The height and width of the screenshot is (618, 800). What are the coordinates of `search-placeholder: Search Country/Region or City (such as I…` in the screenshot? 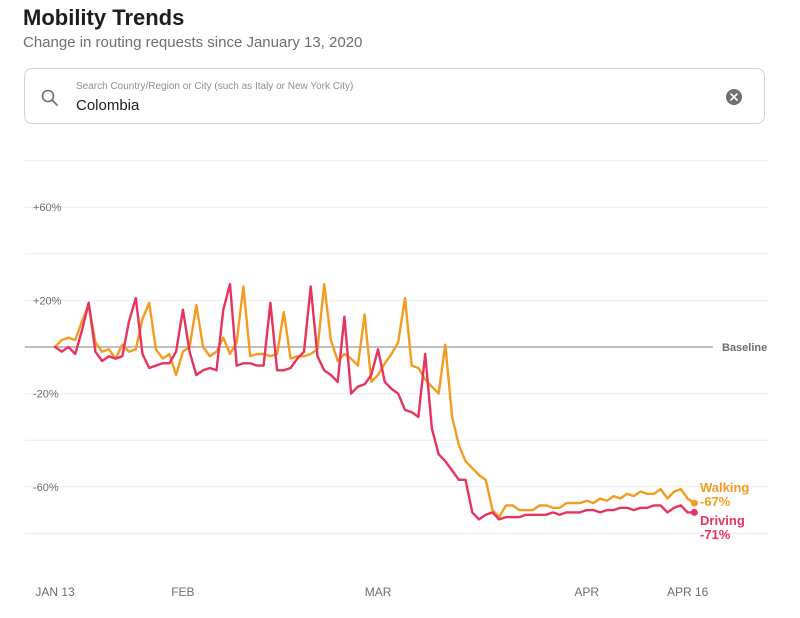 It's located at (215, 86).